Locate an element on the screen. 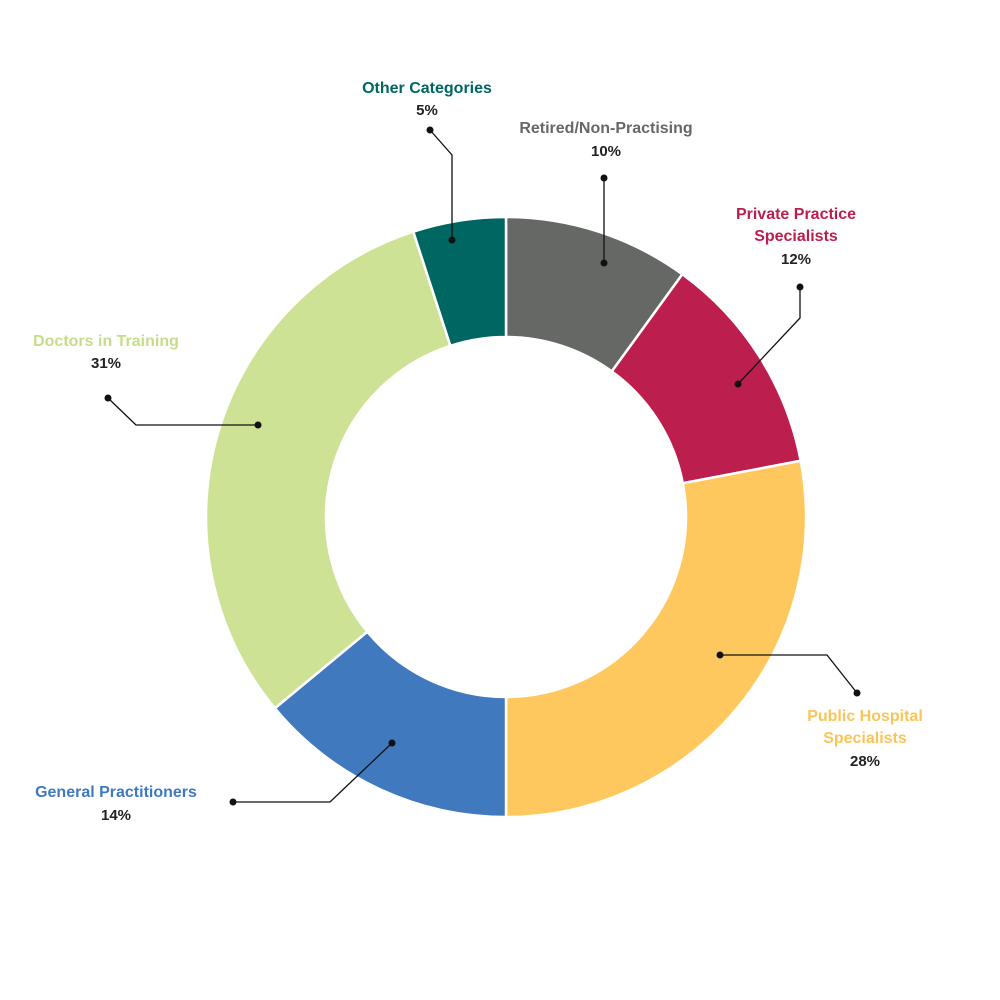  leader-dot-retired-non-practising-outer is located at coordinates (604, 178).